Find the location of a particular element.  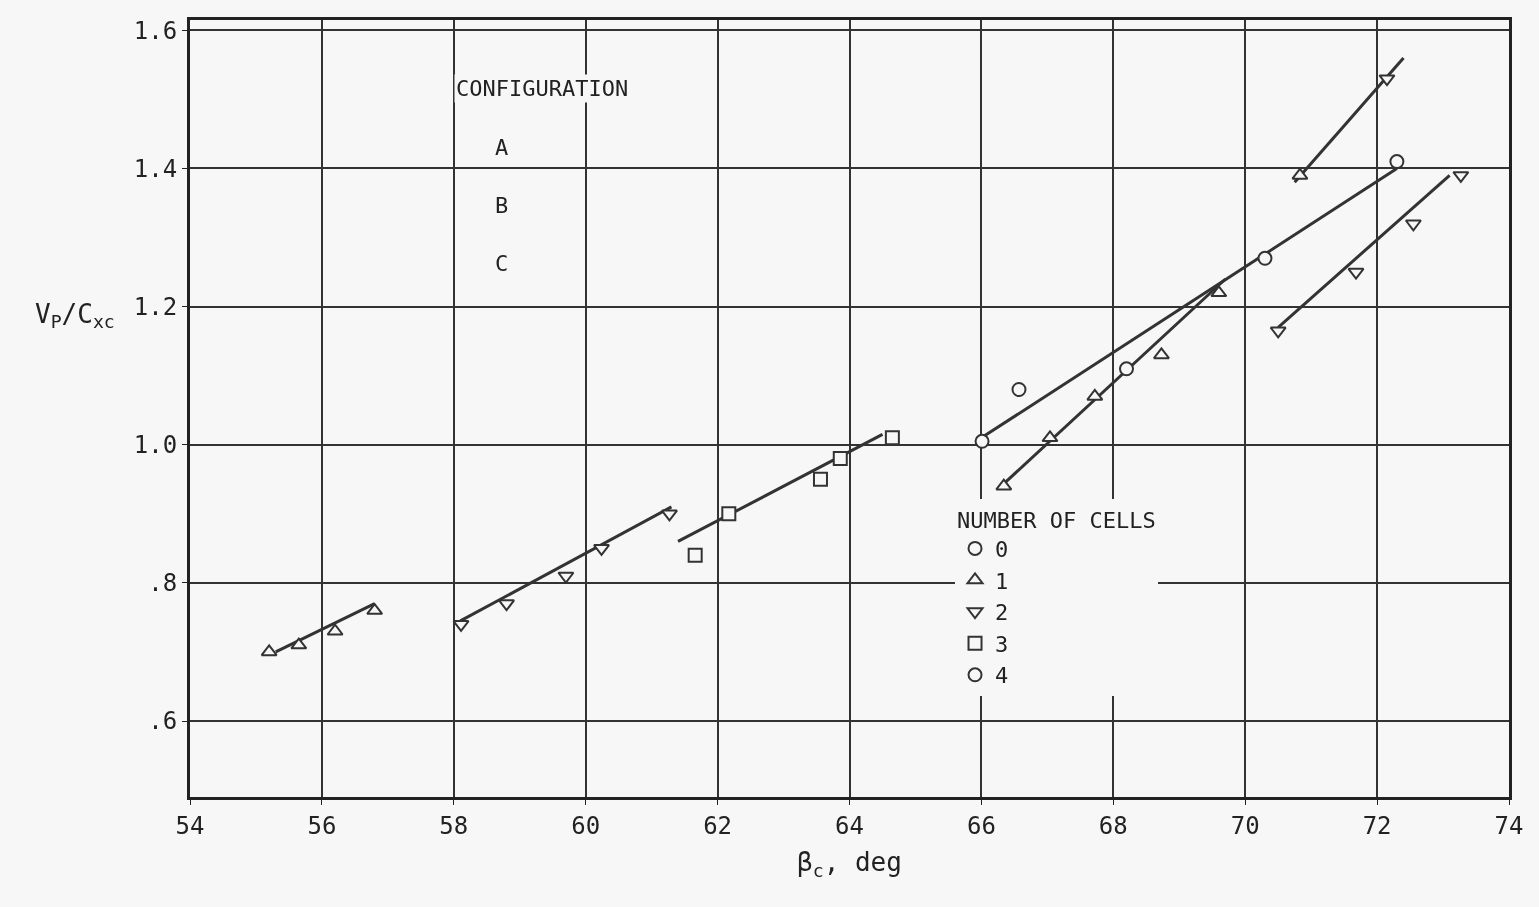

x-tick-label: 74 is located at coordinates (1509, 825).